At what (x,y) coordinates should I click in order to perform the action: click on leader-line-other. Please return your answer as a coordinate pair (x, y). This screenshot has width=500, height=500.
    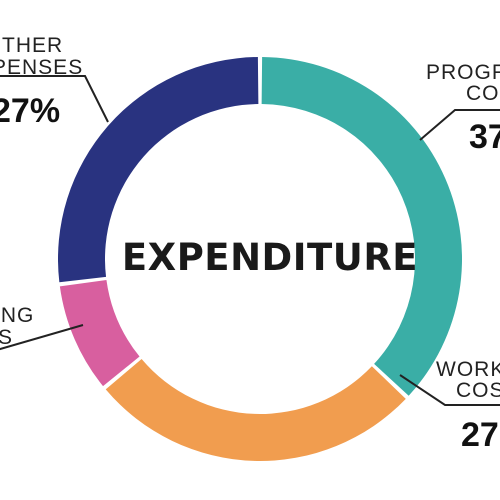
    Looking at the image, I should click on (54, 99).